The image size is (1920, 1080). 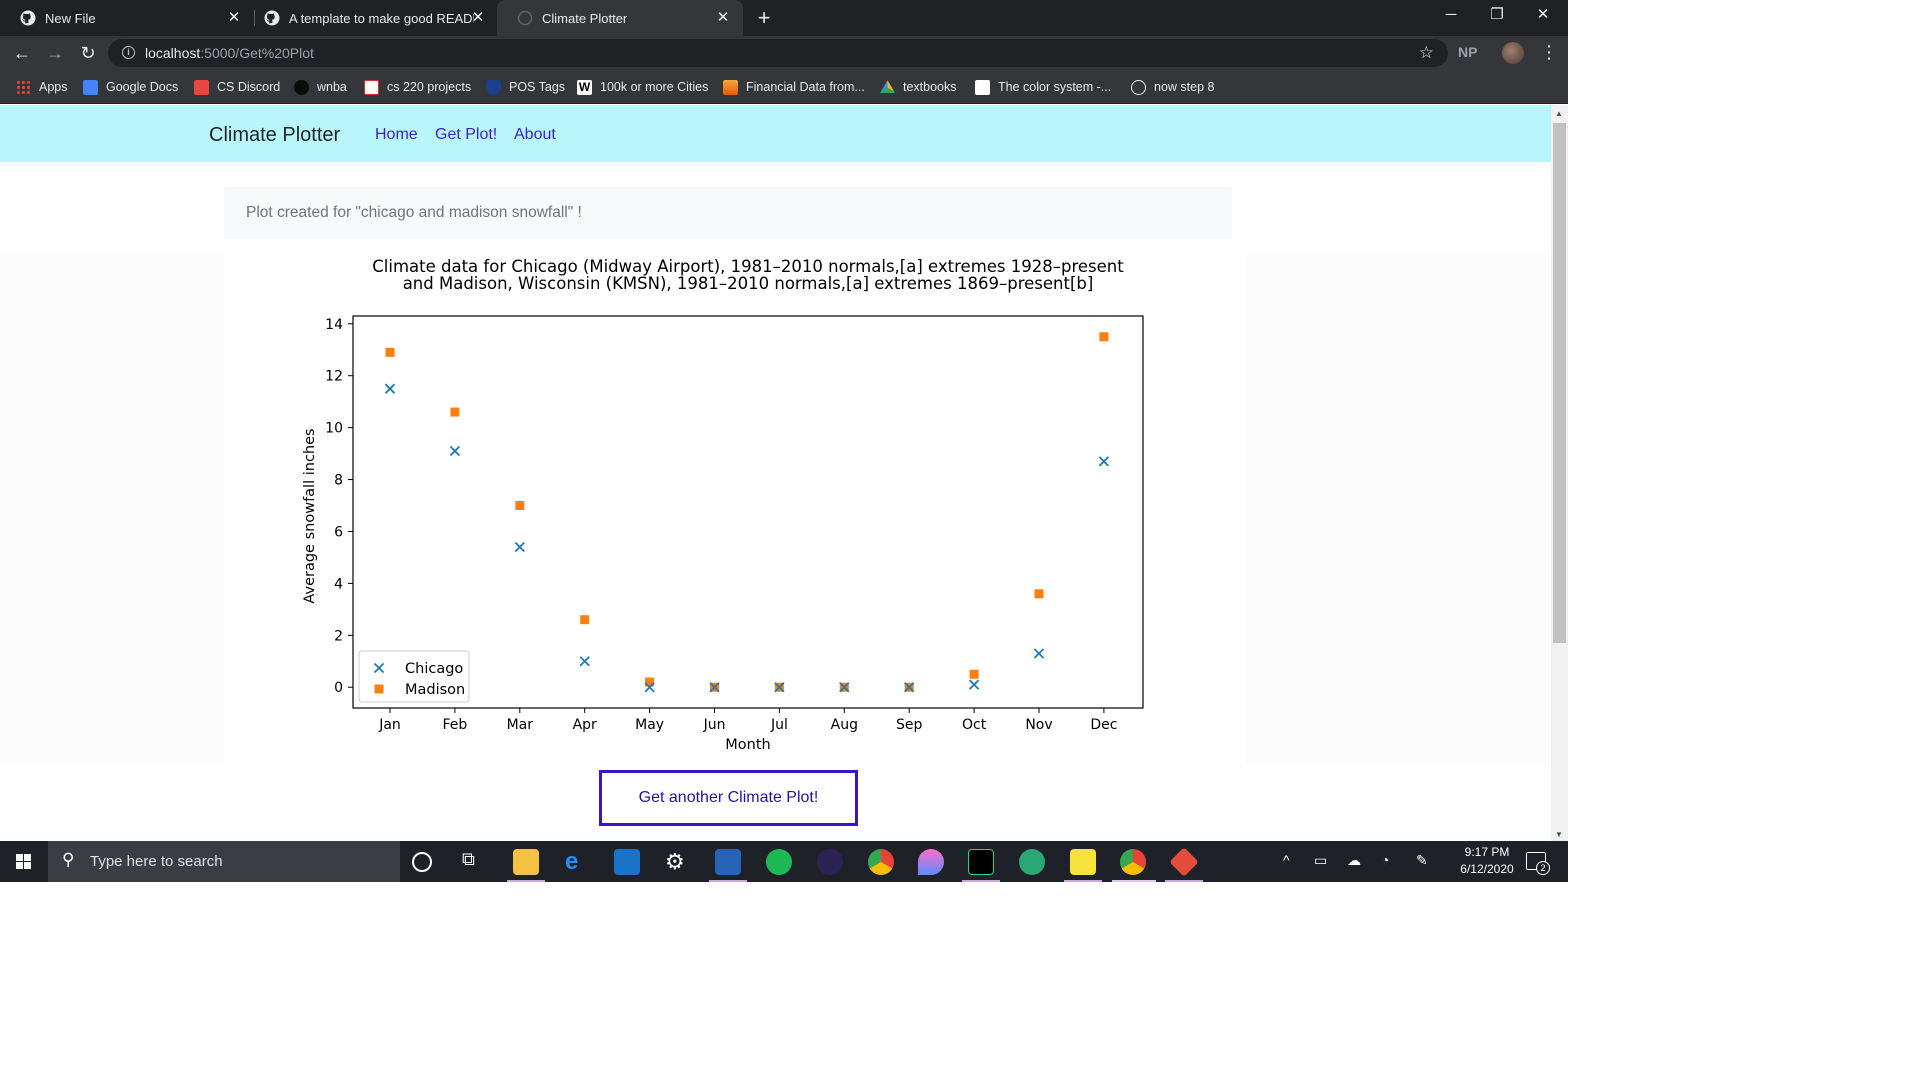 I want to click on github-icon, so click(x=28, y=18).